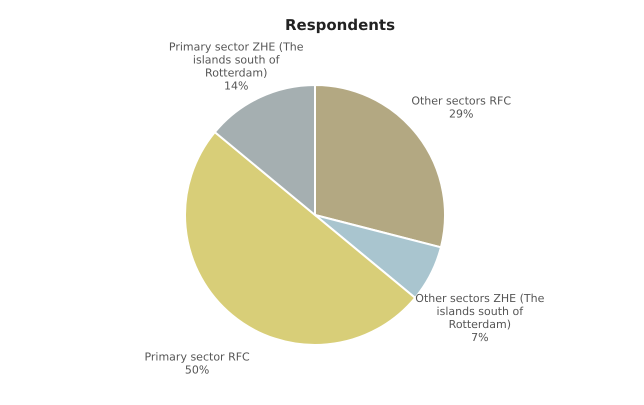 The image size is (644, 405). Describe the element at coordinates (340, 25) in the screenshot. I see `chart-title: Respondents` at that location.